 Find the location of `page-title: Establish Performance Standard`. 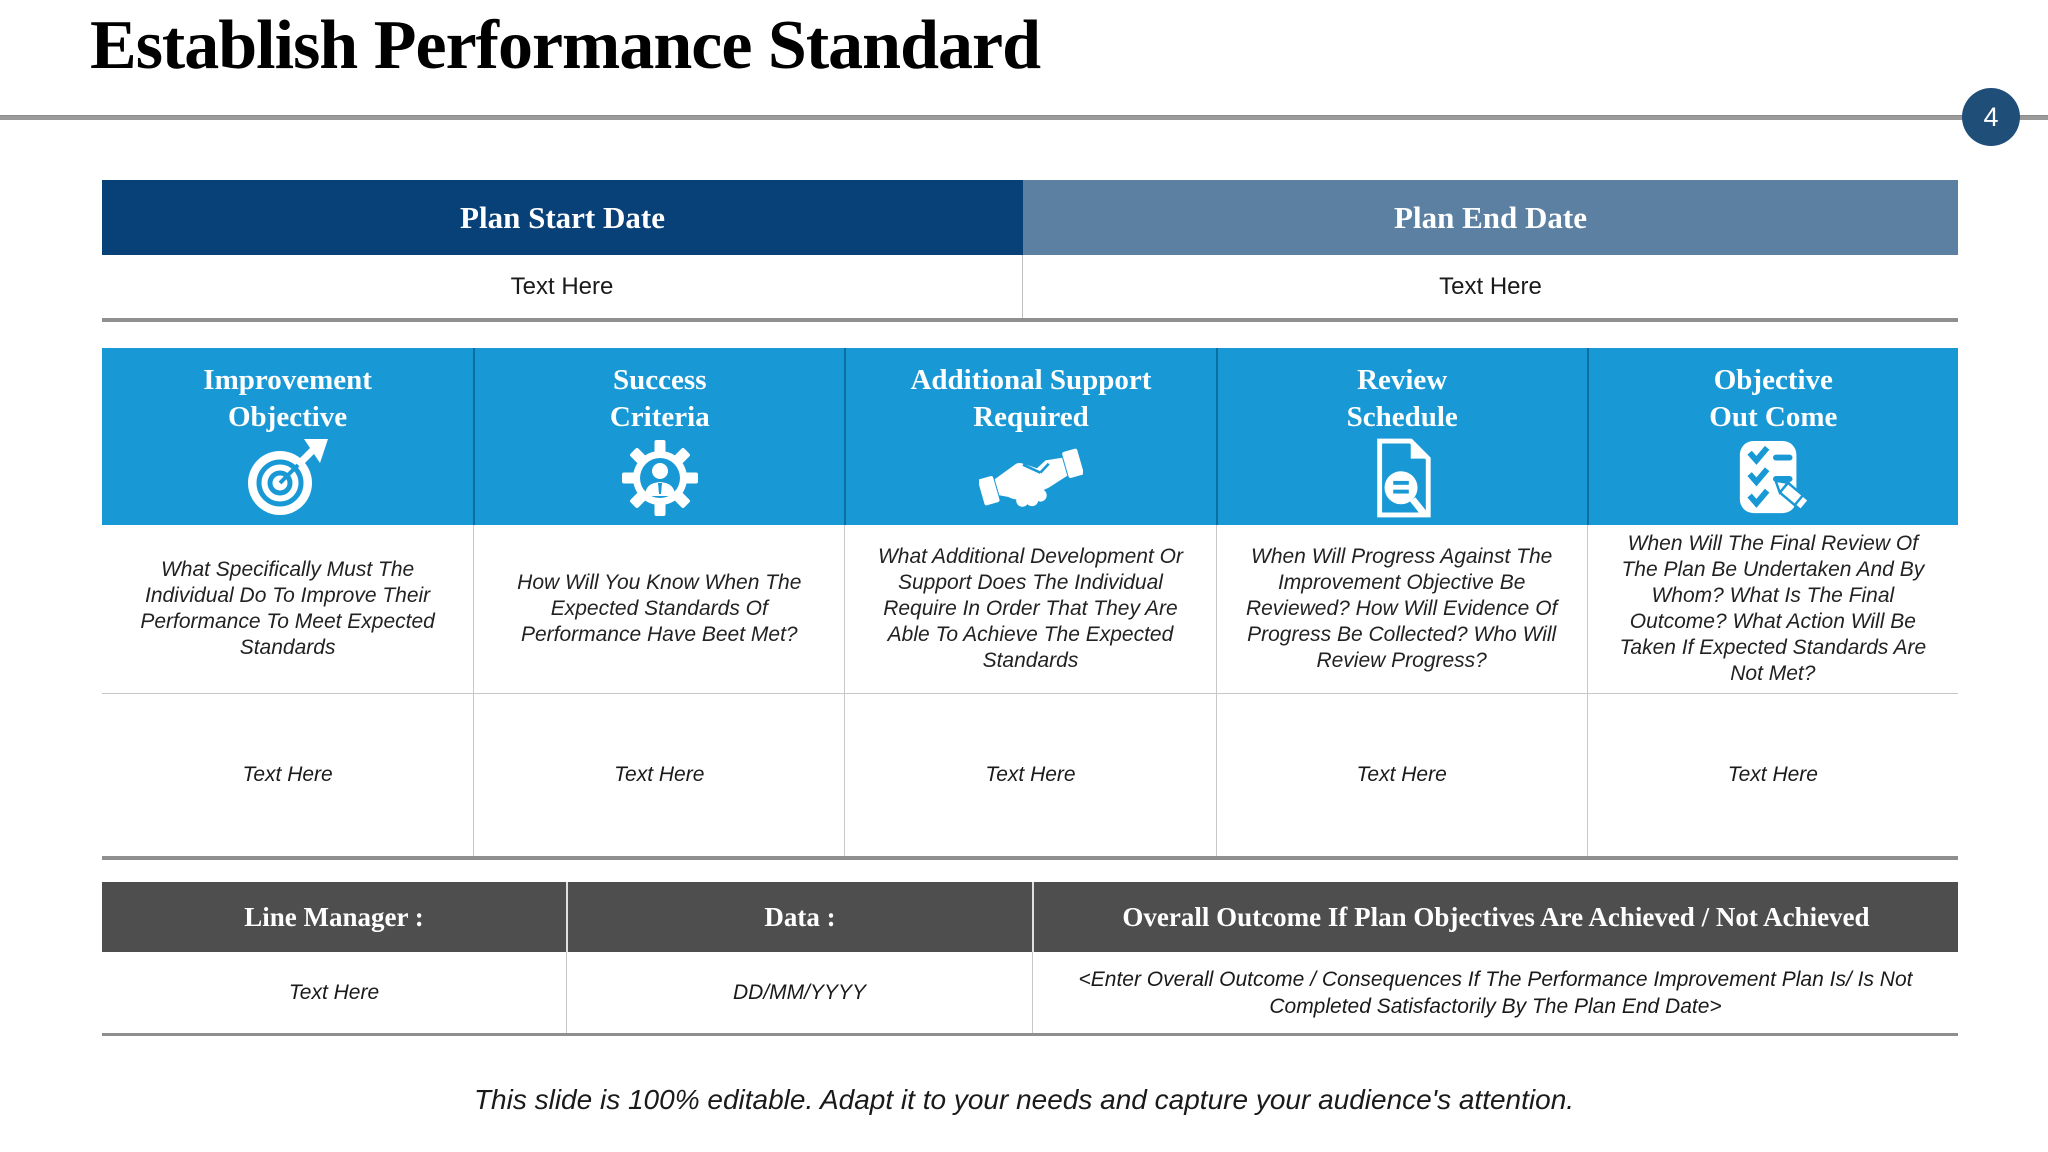

page-title: Establish Performance Standard is located at coordinates (565, 45).